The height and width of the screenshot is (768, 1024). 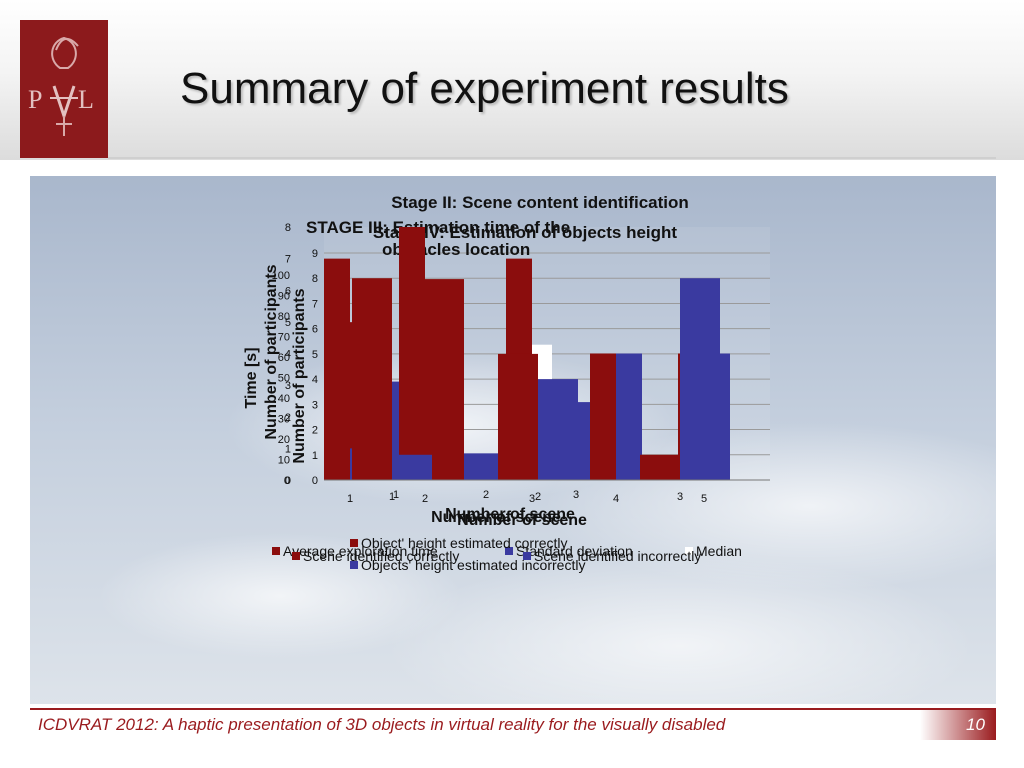 What do you see at coordinates (527, 497) in the screenshot?
I see `x-tick-labels: 1 2 31 2 3 4 51 2 3` at bounding box center [527, 497].